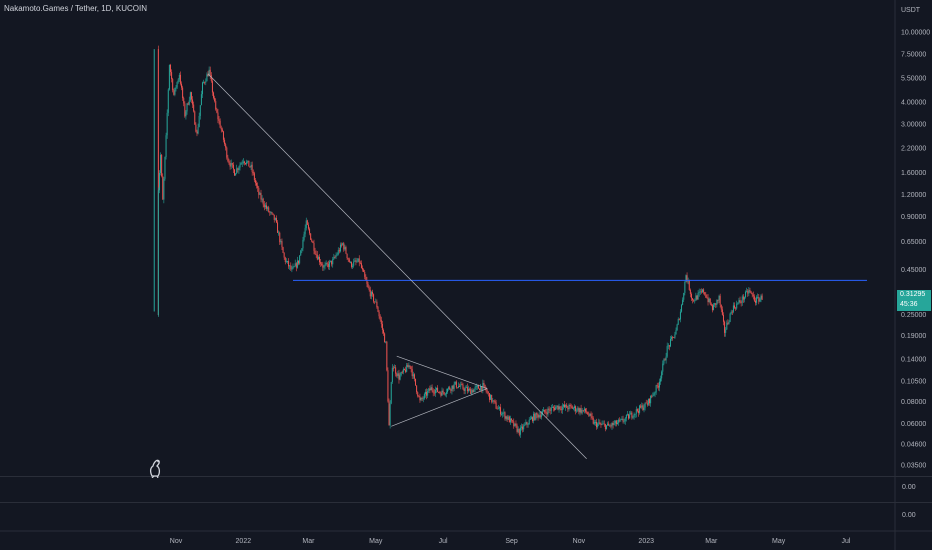 Image resolution: width=932 pixels, height=550 pixels. Describe the element at coordinates (913, 424) in the screenshot. I see `y-tick-label: 0.06000` at that location.